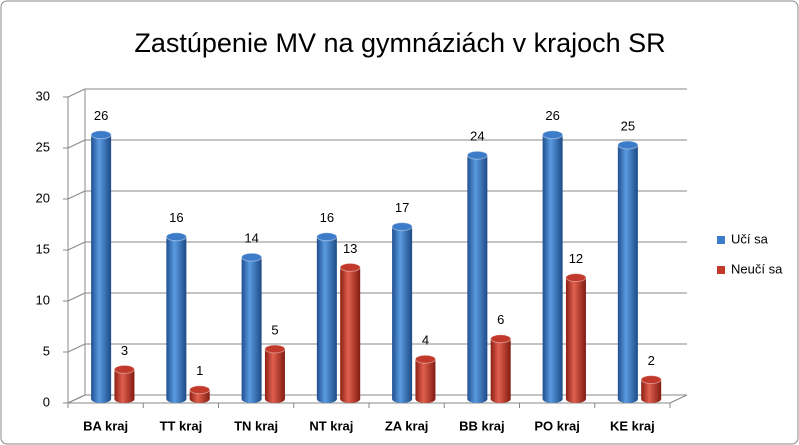  Describe the element at coordinates (632, 425) in the screenshot. I see `x-tick-label: KE kraj` at that location.